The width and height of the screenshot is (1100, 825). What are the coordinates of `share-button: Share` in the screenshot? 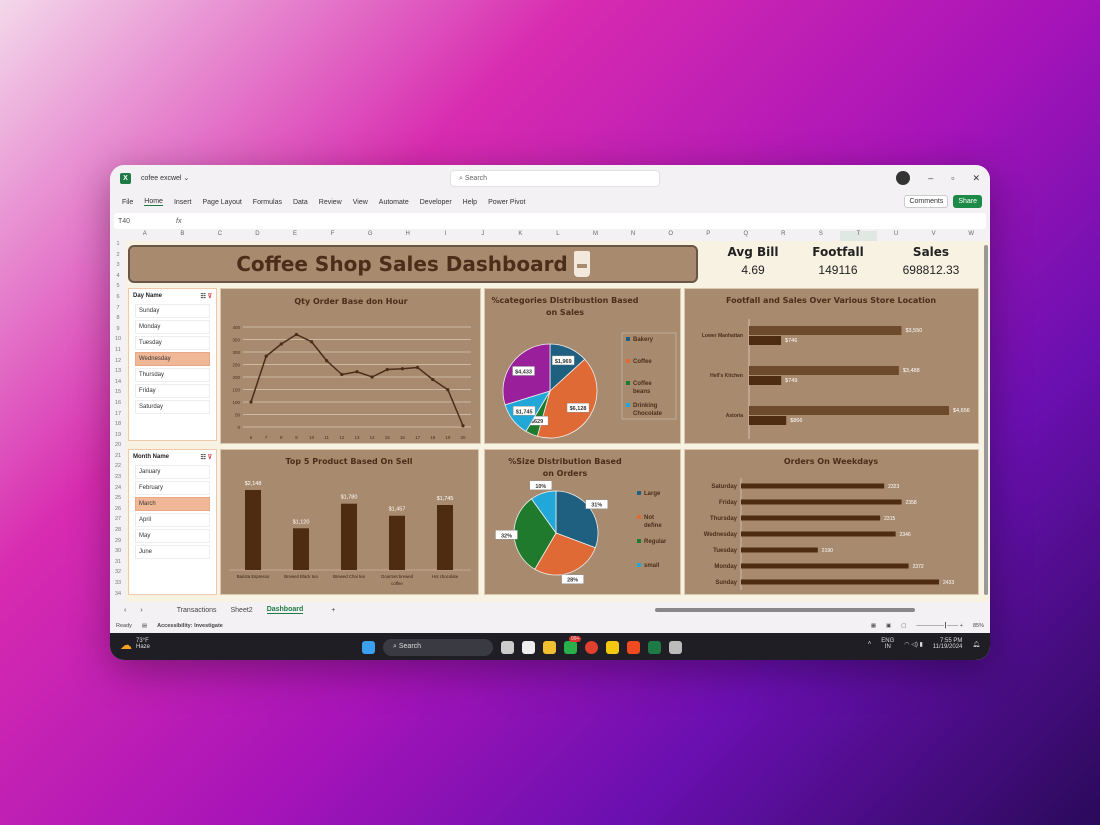 It's located at (967, 201).